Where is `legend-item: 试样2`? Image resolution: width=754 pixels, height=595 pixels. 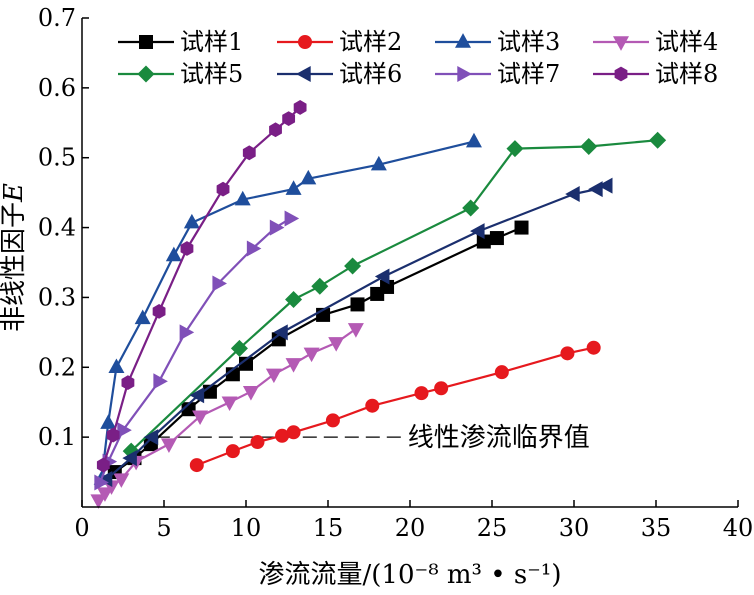 legend-item: 试样2 is located at coordinates (339, 42).